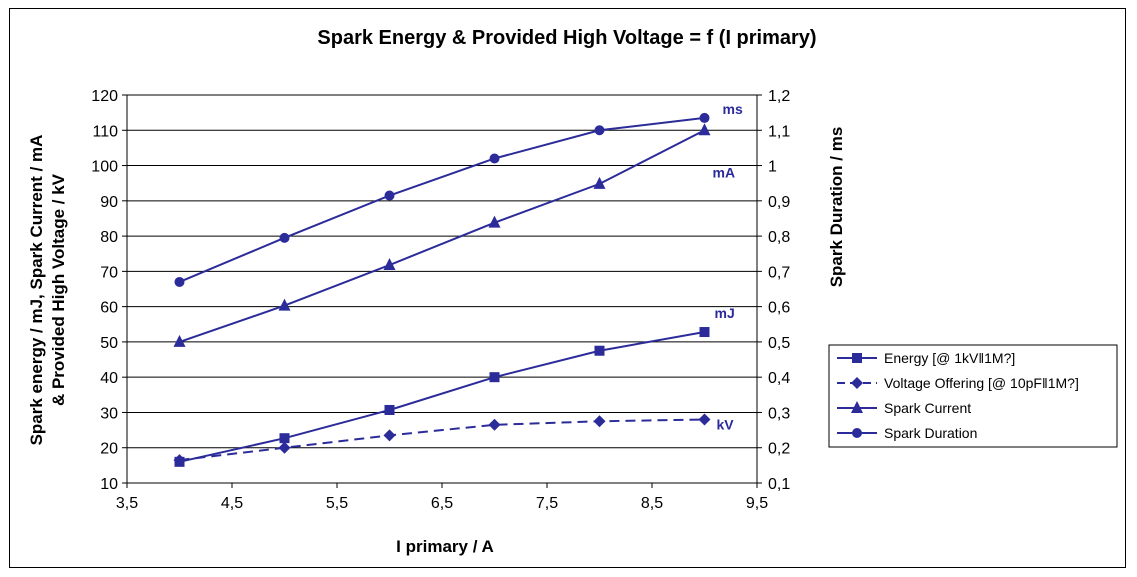 The image size is (1137, 577). I want to click on series-line-ms, so click(442, 199).